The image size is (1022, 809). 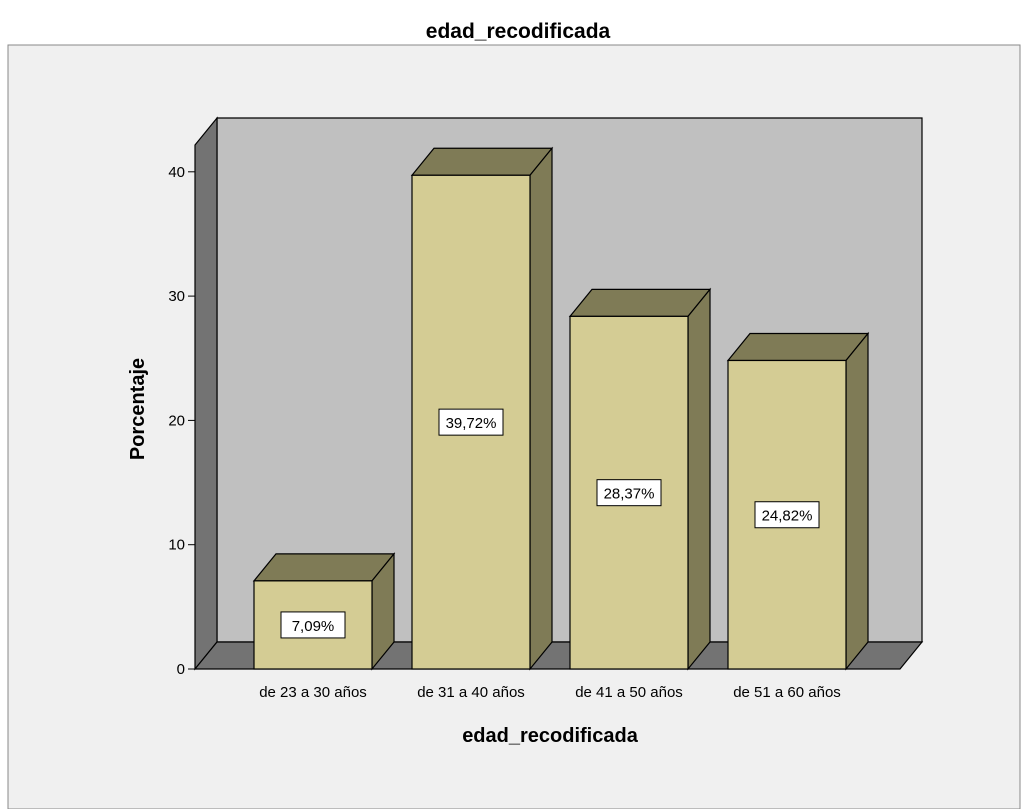 I want to click on chart-title: edad_recodificada, so click(x=518, y=31).